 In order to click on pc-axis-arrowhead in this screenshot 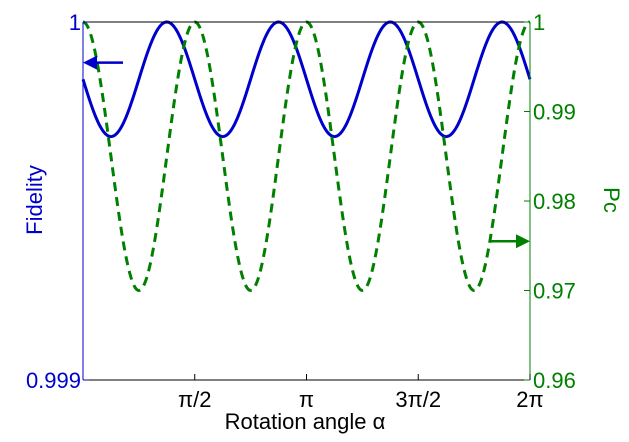, I will do `click(523, 241)`.